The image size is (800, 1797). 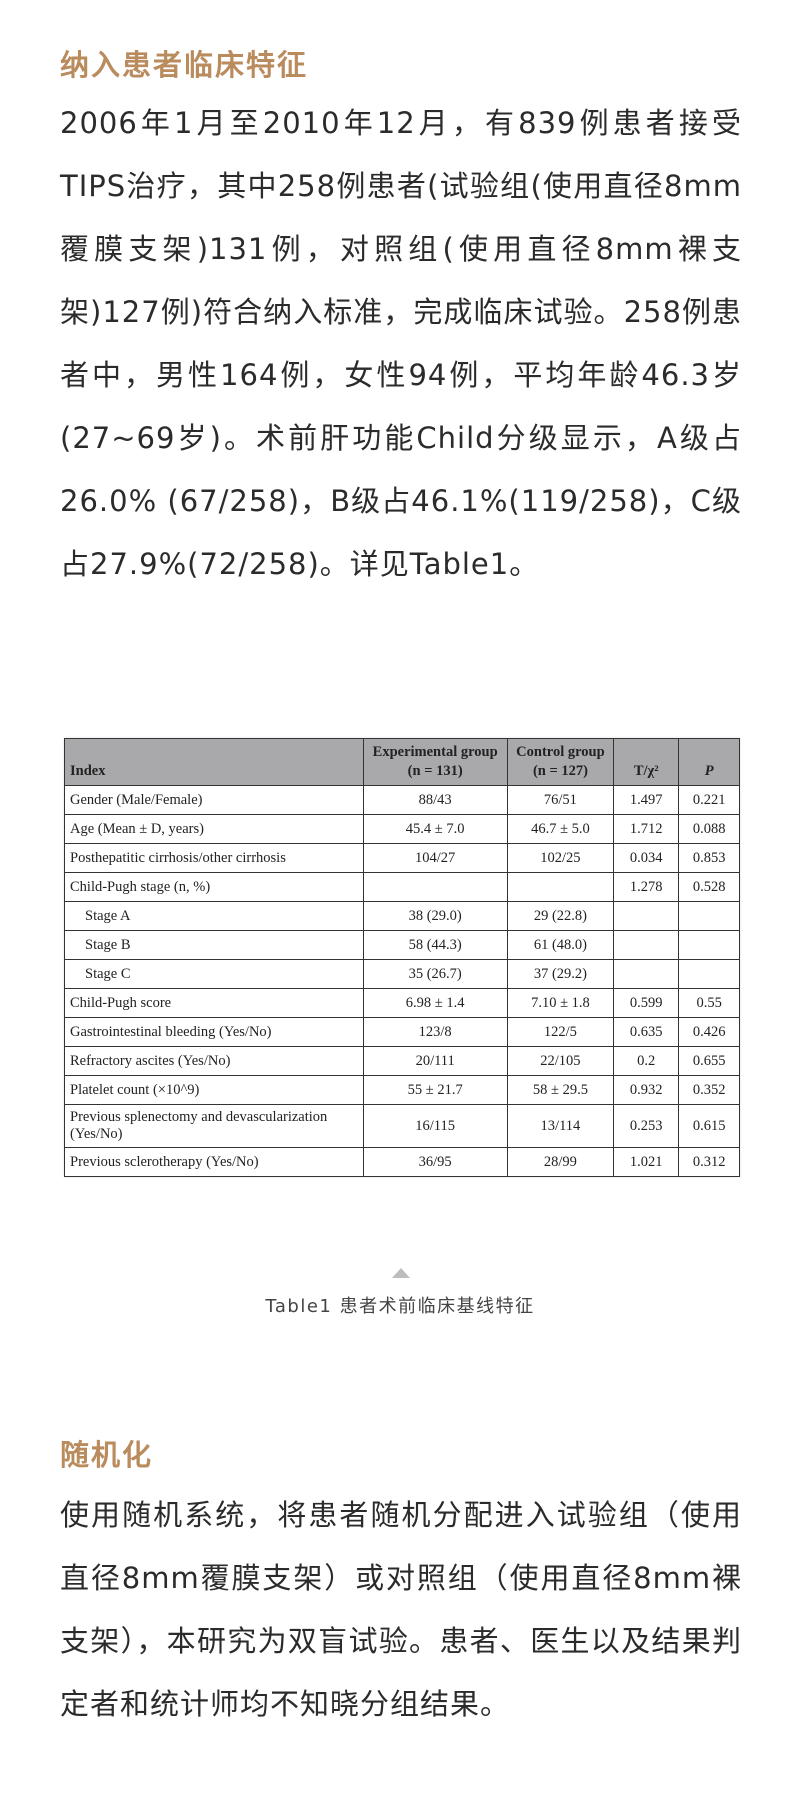 What do you see at coordinates (401, 1273) in the screenshot?
I see `caption-triangle-icon` at bounding box center [401, 1273].